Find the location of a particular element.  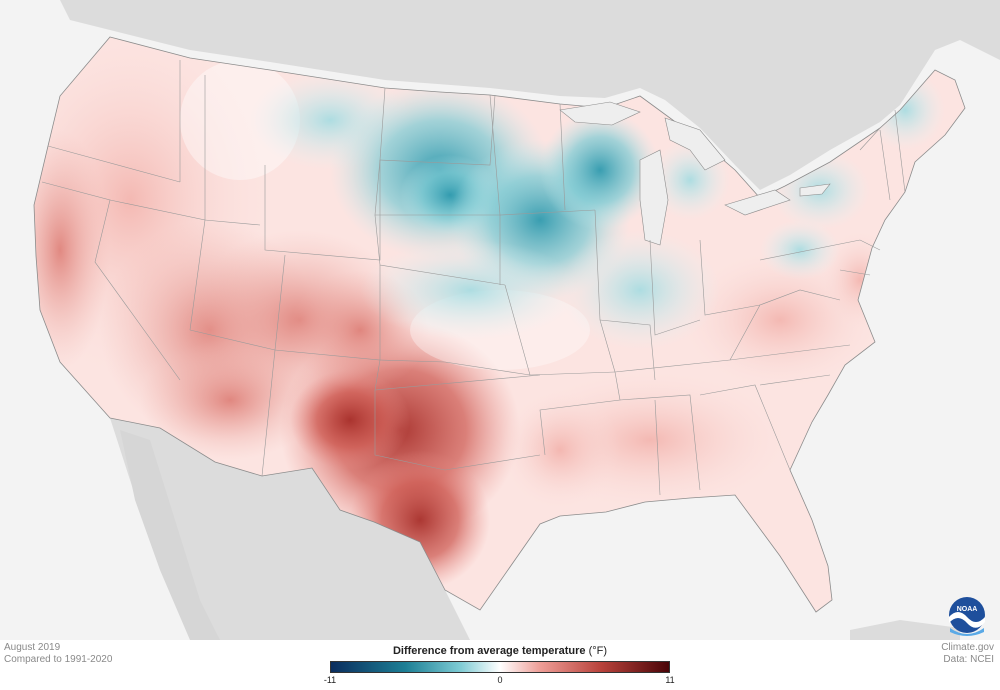

map-meta-left: August 2019 Compared to 1991-2020 is located at coordinates (58, 654).